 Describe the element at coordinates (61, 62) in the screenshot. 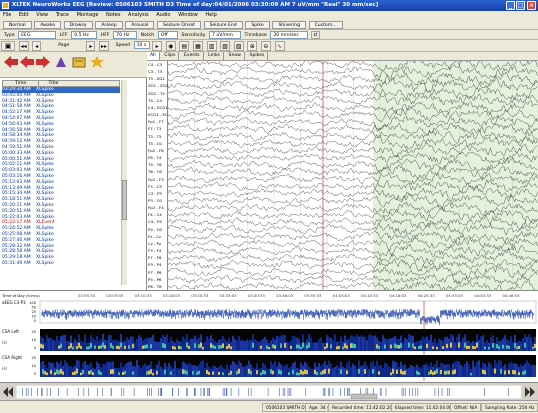

I see `bookmark-icon` at that location.